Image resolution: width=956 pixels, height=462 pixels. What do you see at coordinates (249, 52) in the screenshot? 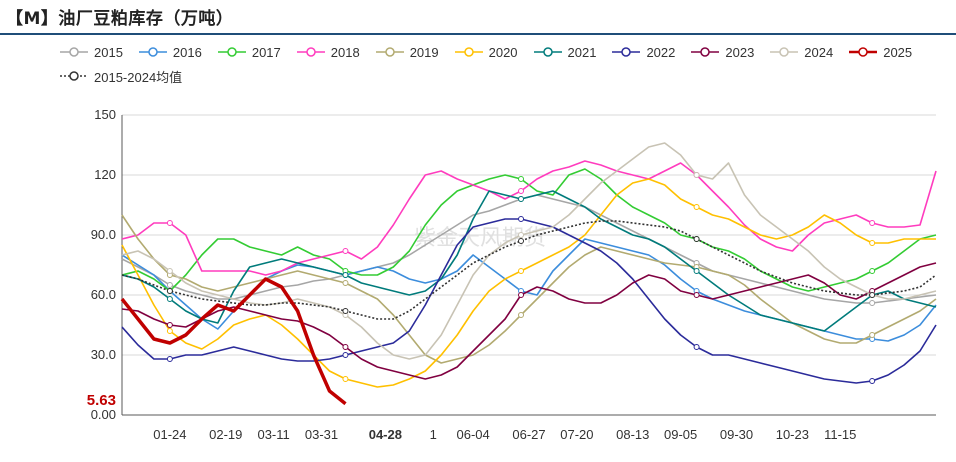
I see `legend-item: 2017` at bounding box center [249, 52].